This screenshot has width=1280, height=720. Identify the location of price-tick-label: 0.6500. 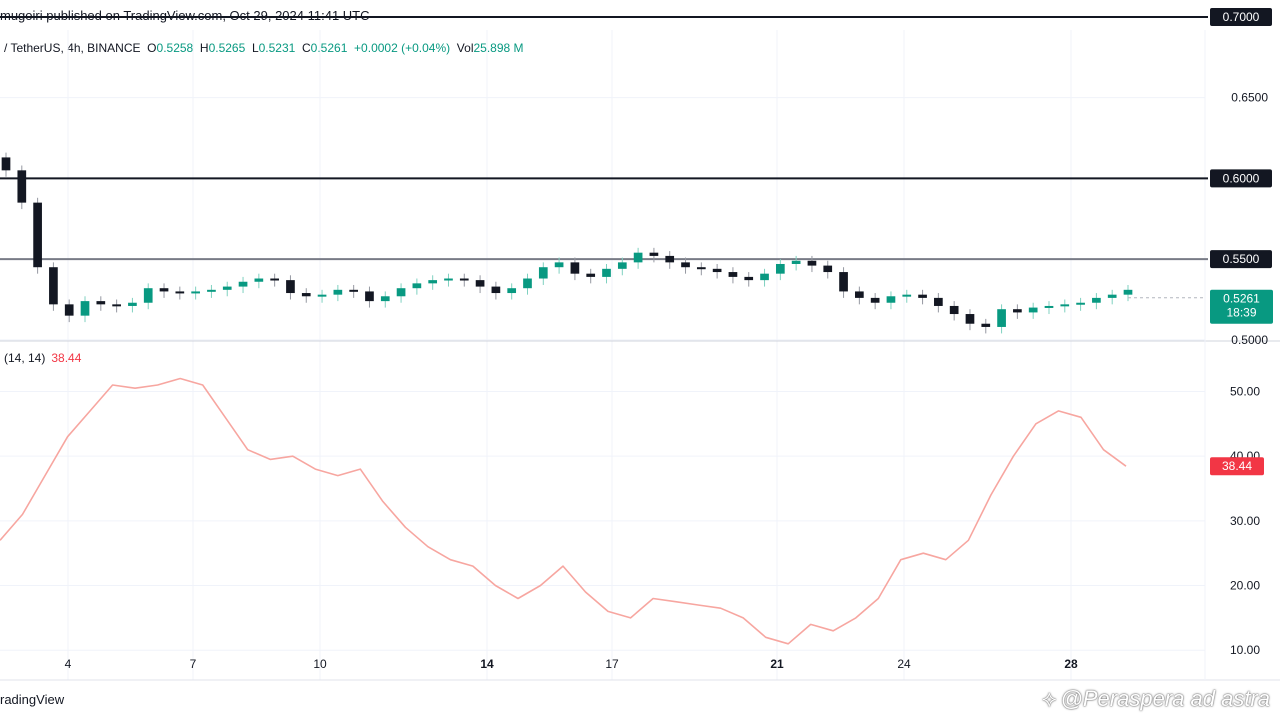
(1249, 98).